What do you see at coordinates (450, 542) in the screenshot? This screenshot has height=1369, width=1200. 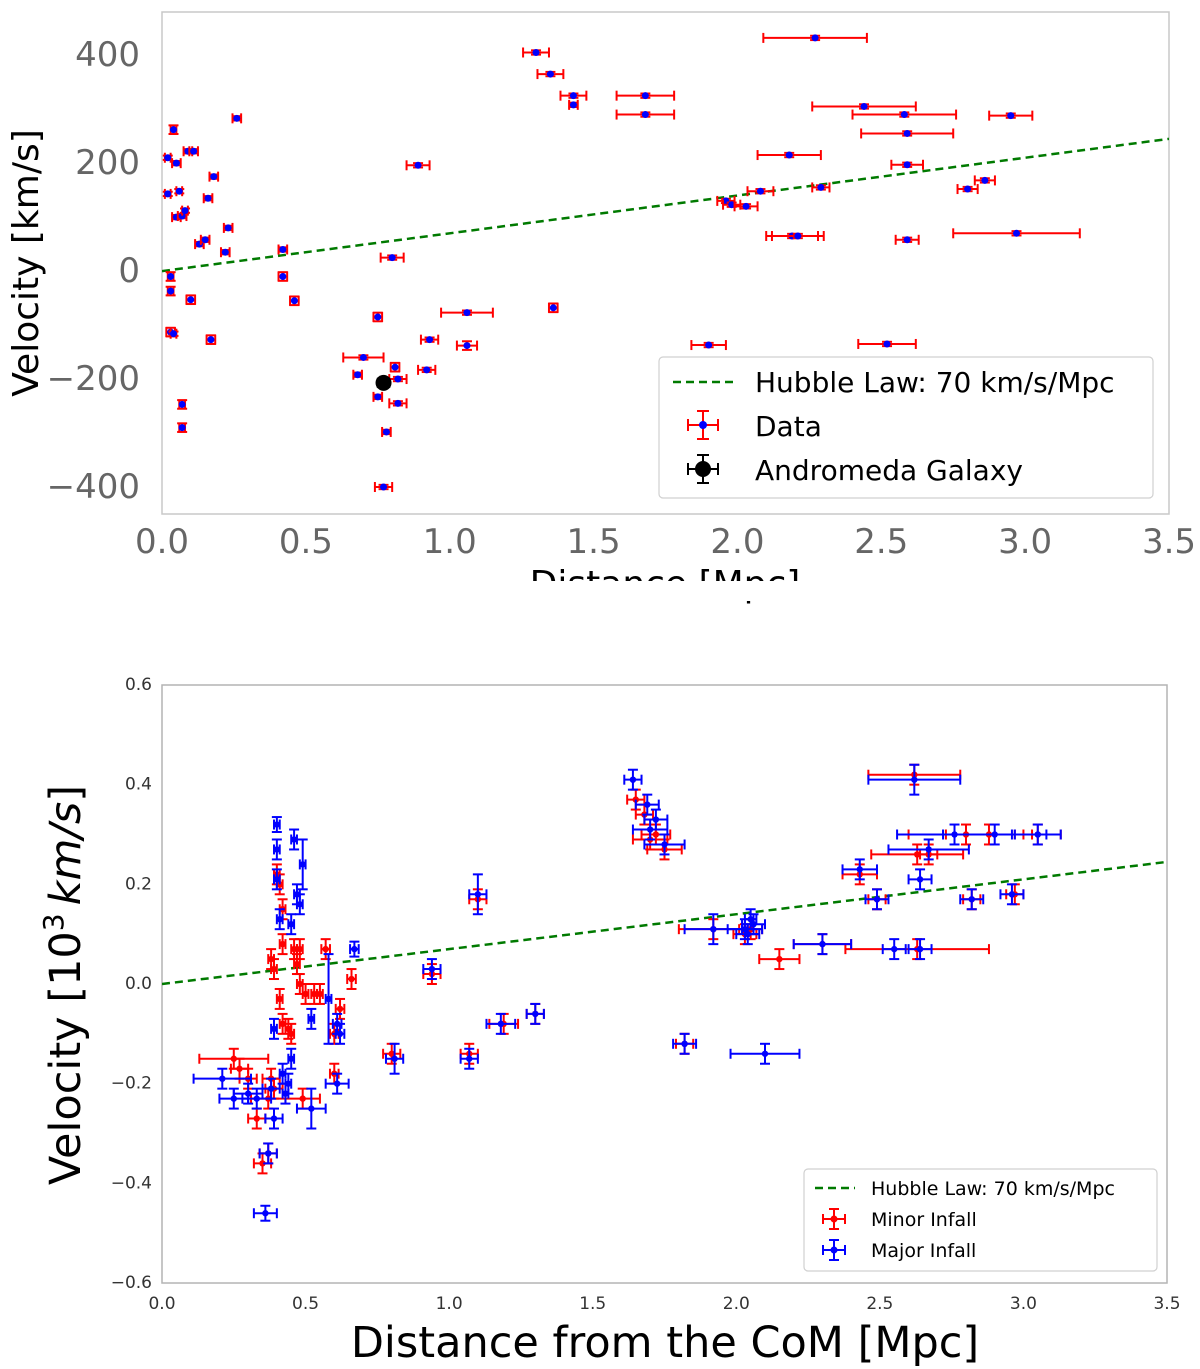 I see `x-tick-label: 1.0` at bounding box center [450, 542].